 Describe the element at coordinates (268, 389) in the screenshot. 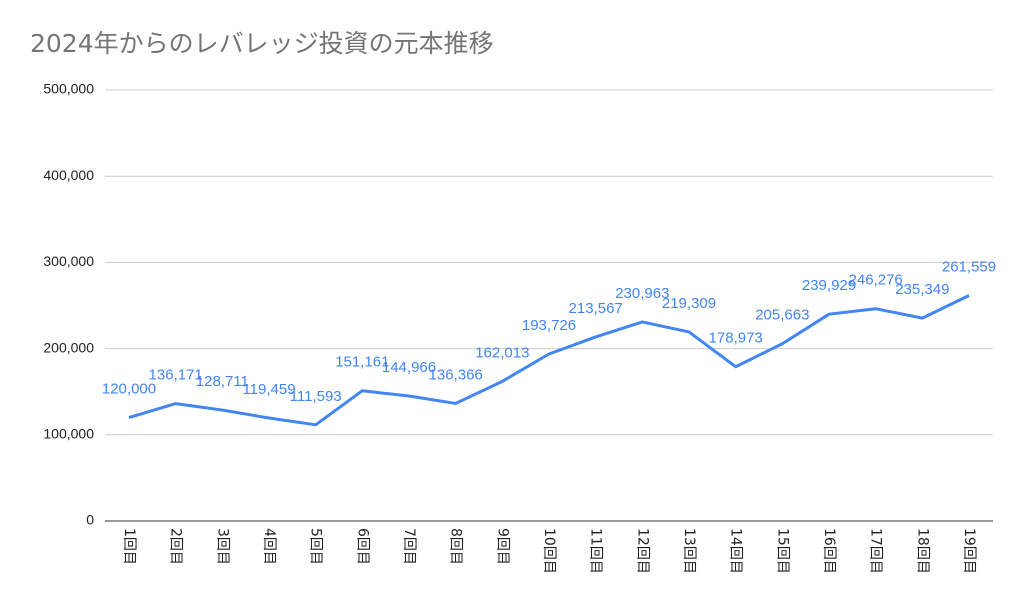

I see `data-label: 119,459` at that location.